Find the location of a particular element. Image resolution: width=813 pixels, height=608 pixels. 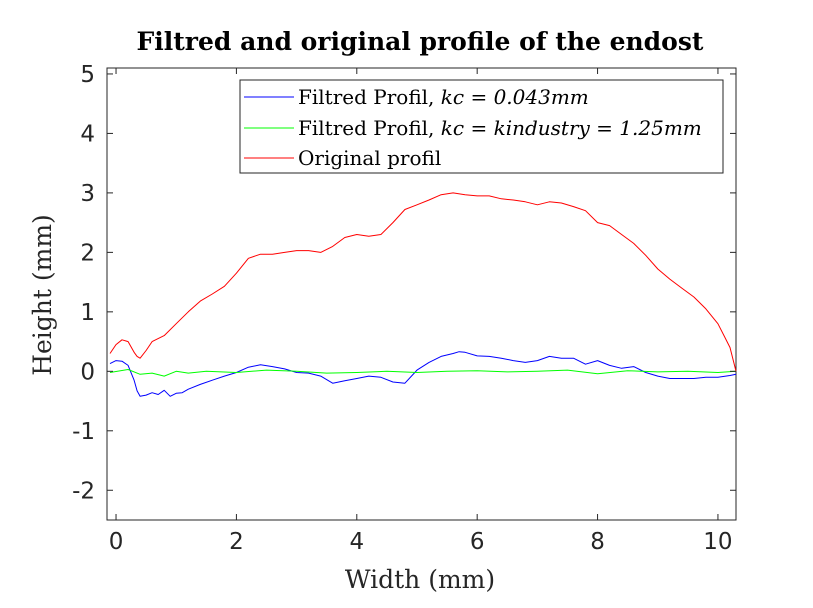

y-tick-label: 3 is located at coordinates (87, 194).